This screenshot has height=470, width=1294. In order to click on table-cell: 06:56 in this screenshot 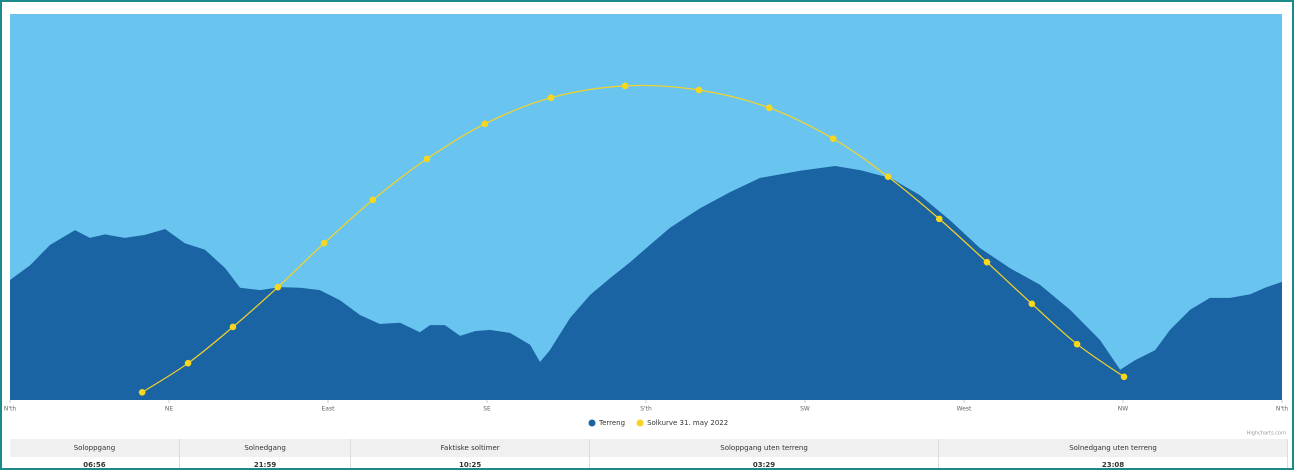, I will do `click(95, 462)`.